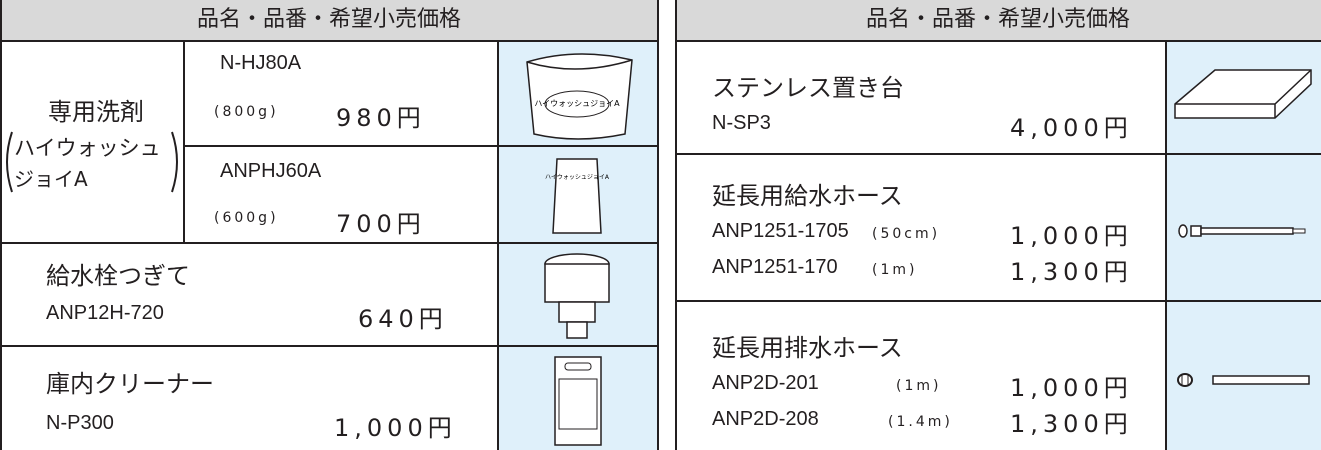 The height and width of the screenshot is (450, 1321). What do you see at coordinates (105, 313) in the screenshot?
I see `product-code: ANP12H-720` at bounding box center [105, 313].